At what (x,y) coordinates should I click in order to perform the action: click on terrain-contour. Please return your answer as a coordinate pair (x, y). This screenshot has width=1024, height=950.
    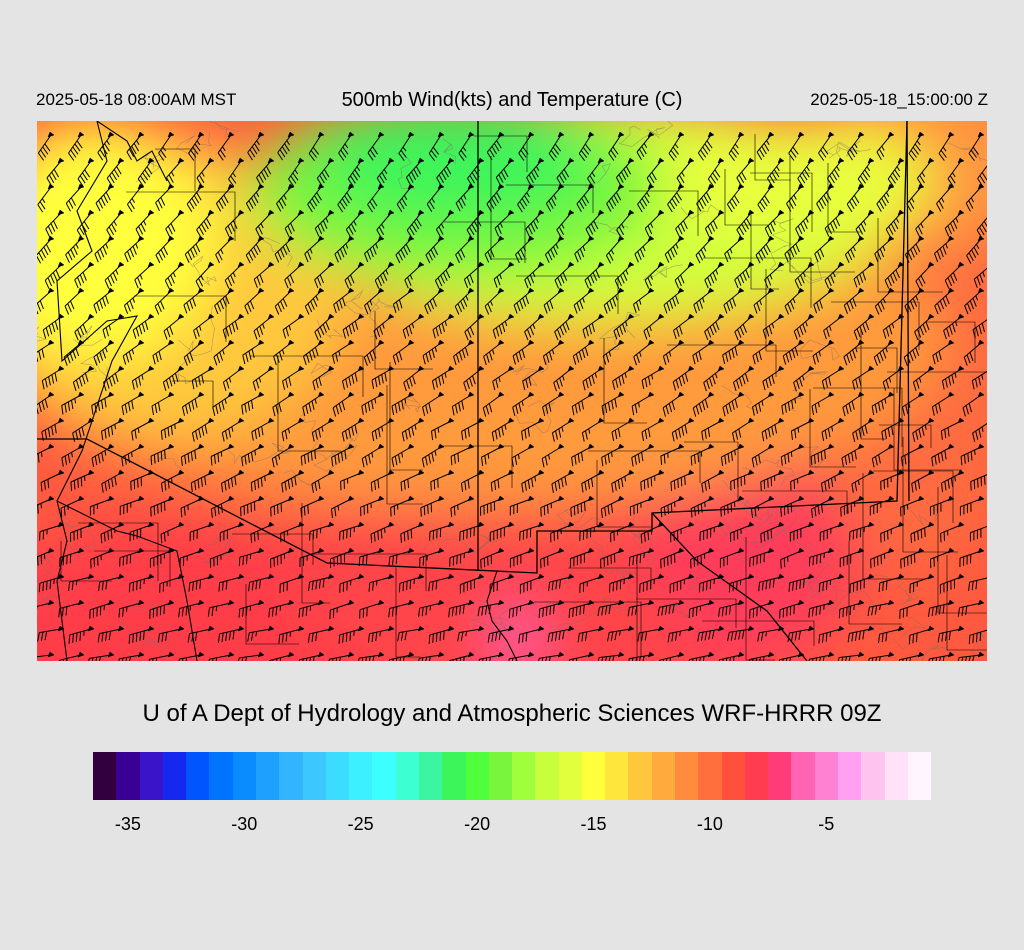
    Looking at the image, I should click on (629, 575).